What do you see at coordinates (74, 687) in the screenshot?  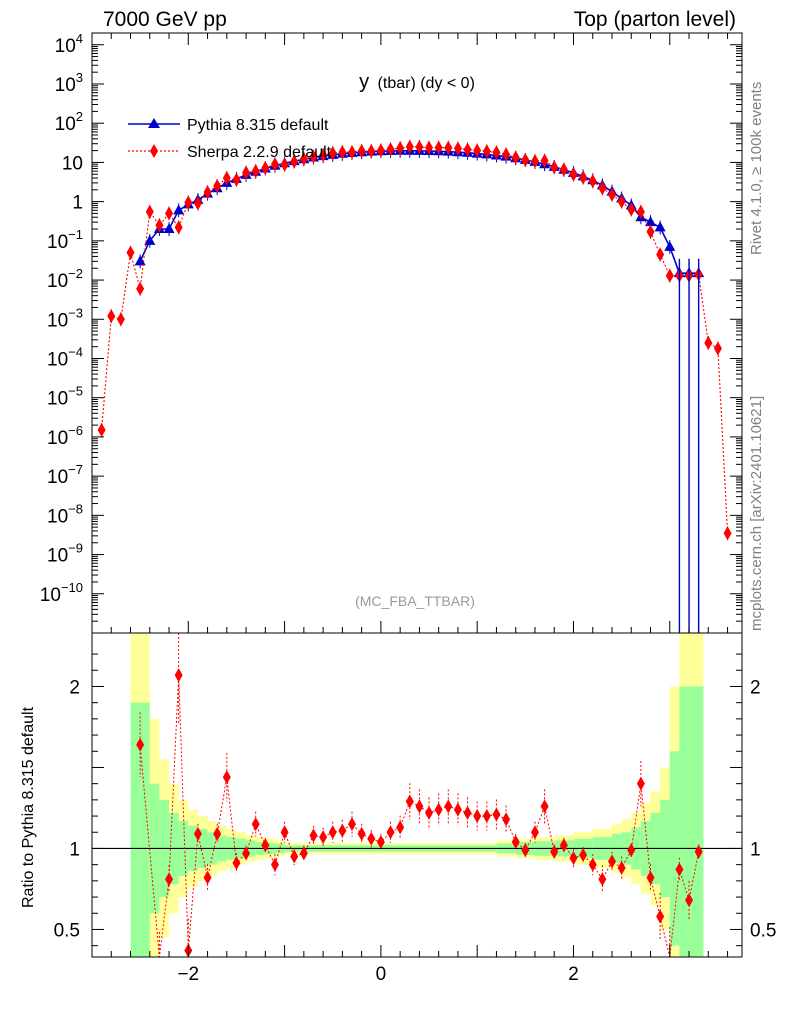 I see `ratio-y-tick-label: 2` at bounding box center [74, 687].